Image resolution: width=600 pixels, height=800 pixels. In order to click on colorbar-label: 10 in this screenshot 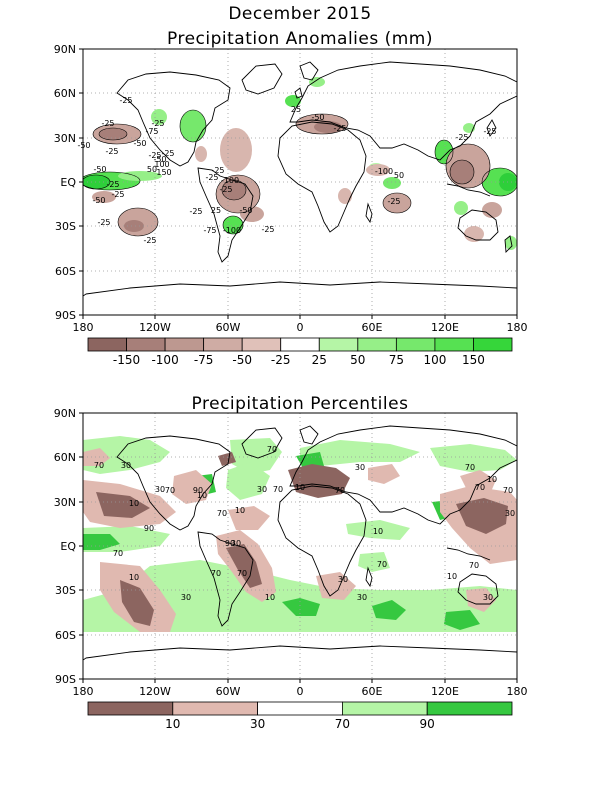, I will do `click(172, 724)`.